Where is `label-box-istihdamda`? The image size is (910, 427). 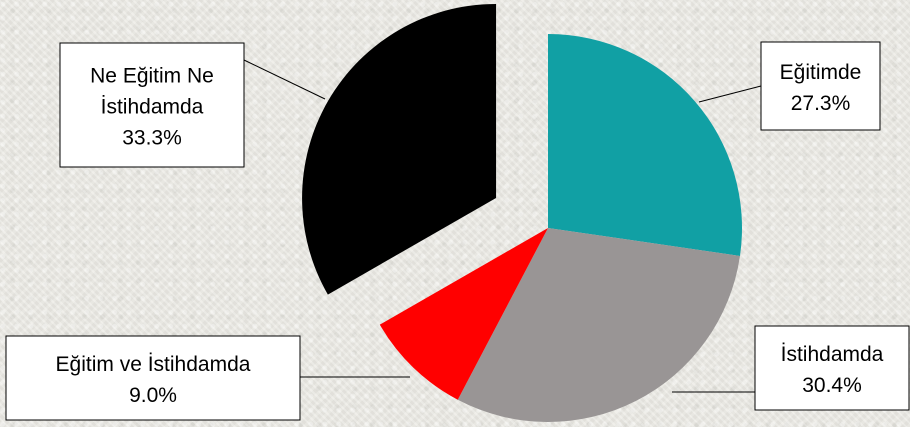
label-box-istihdamda is located at coordinates (832, 368).